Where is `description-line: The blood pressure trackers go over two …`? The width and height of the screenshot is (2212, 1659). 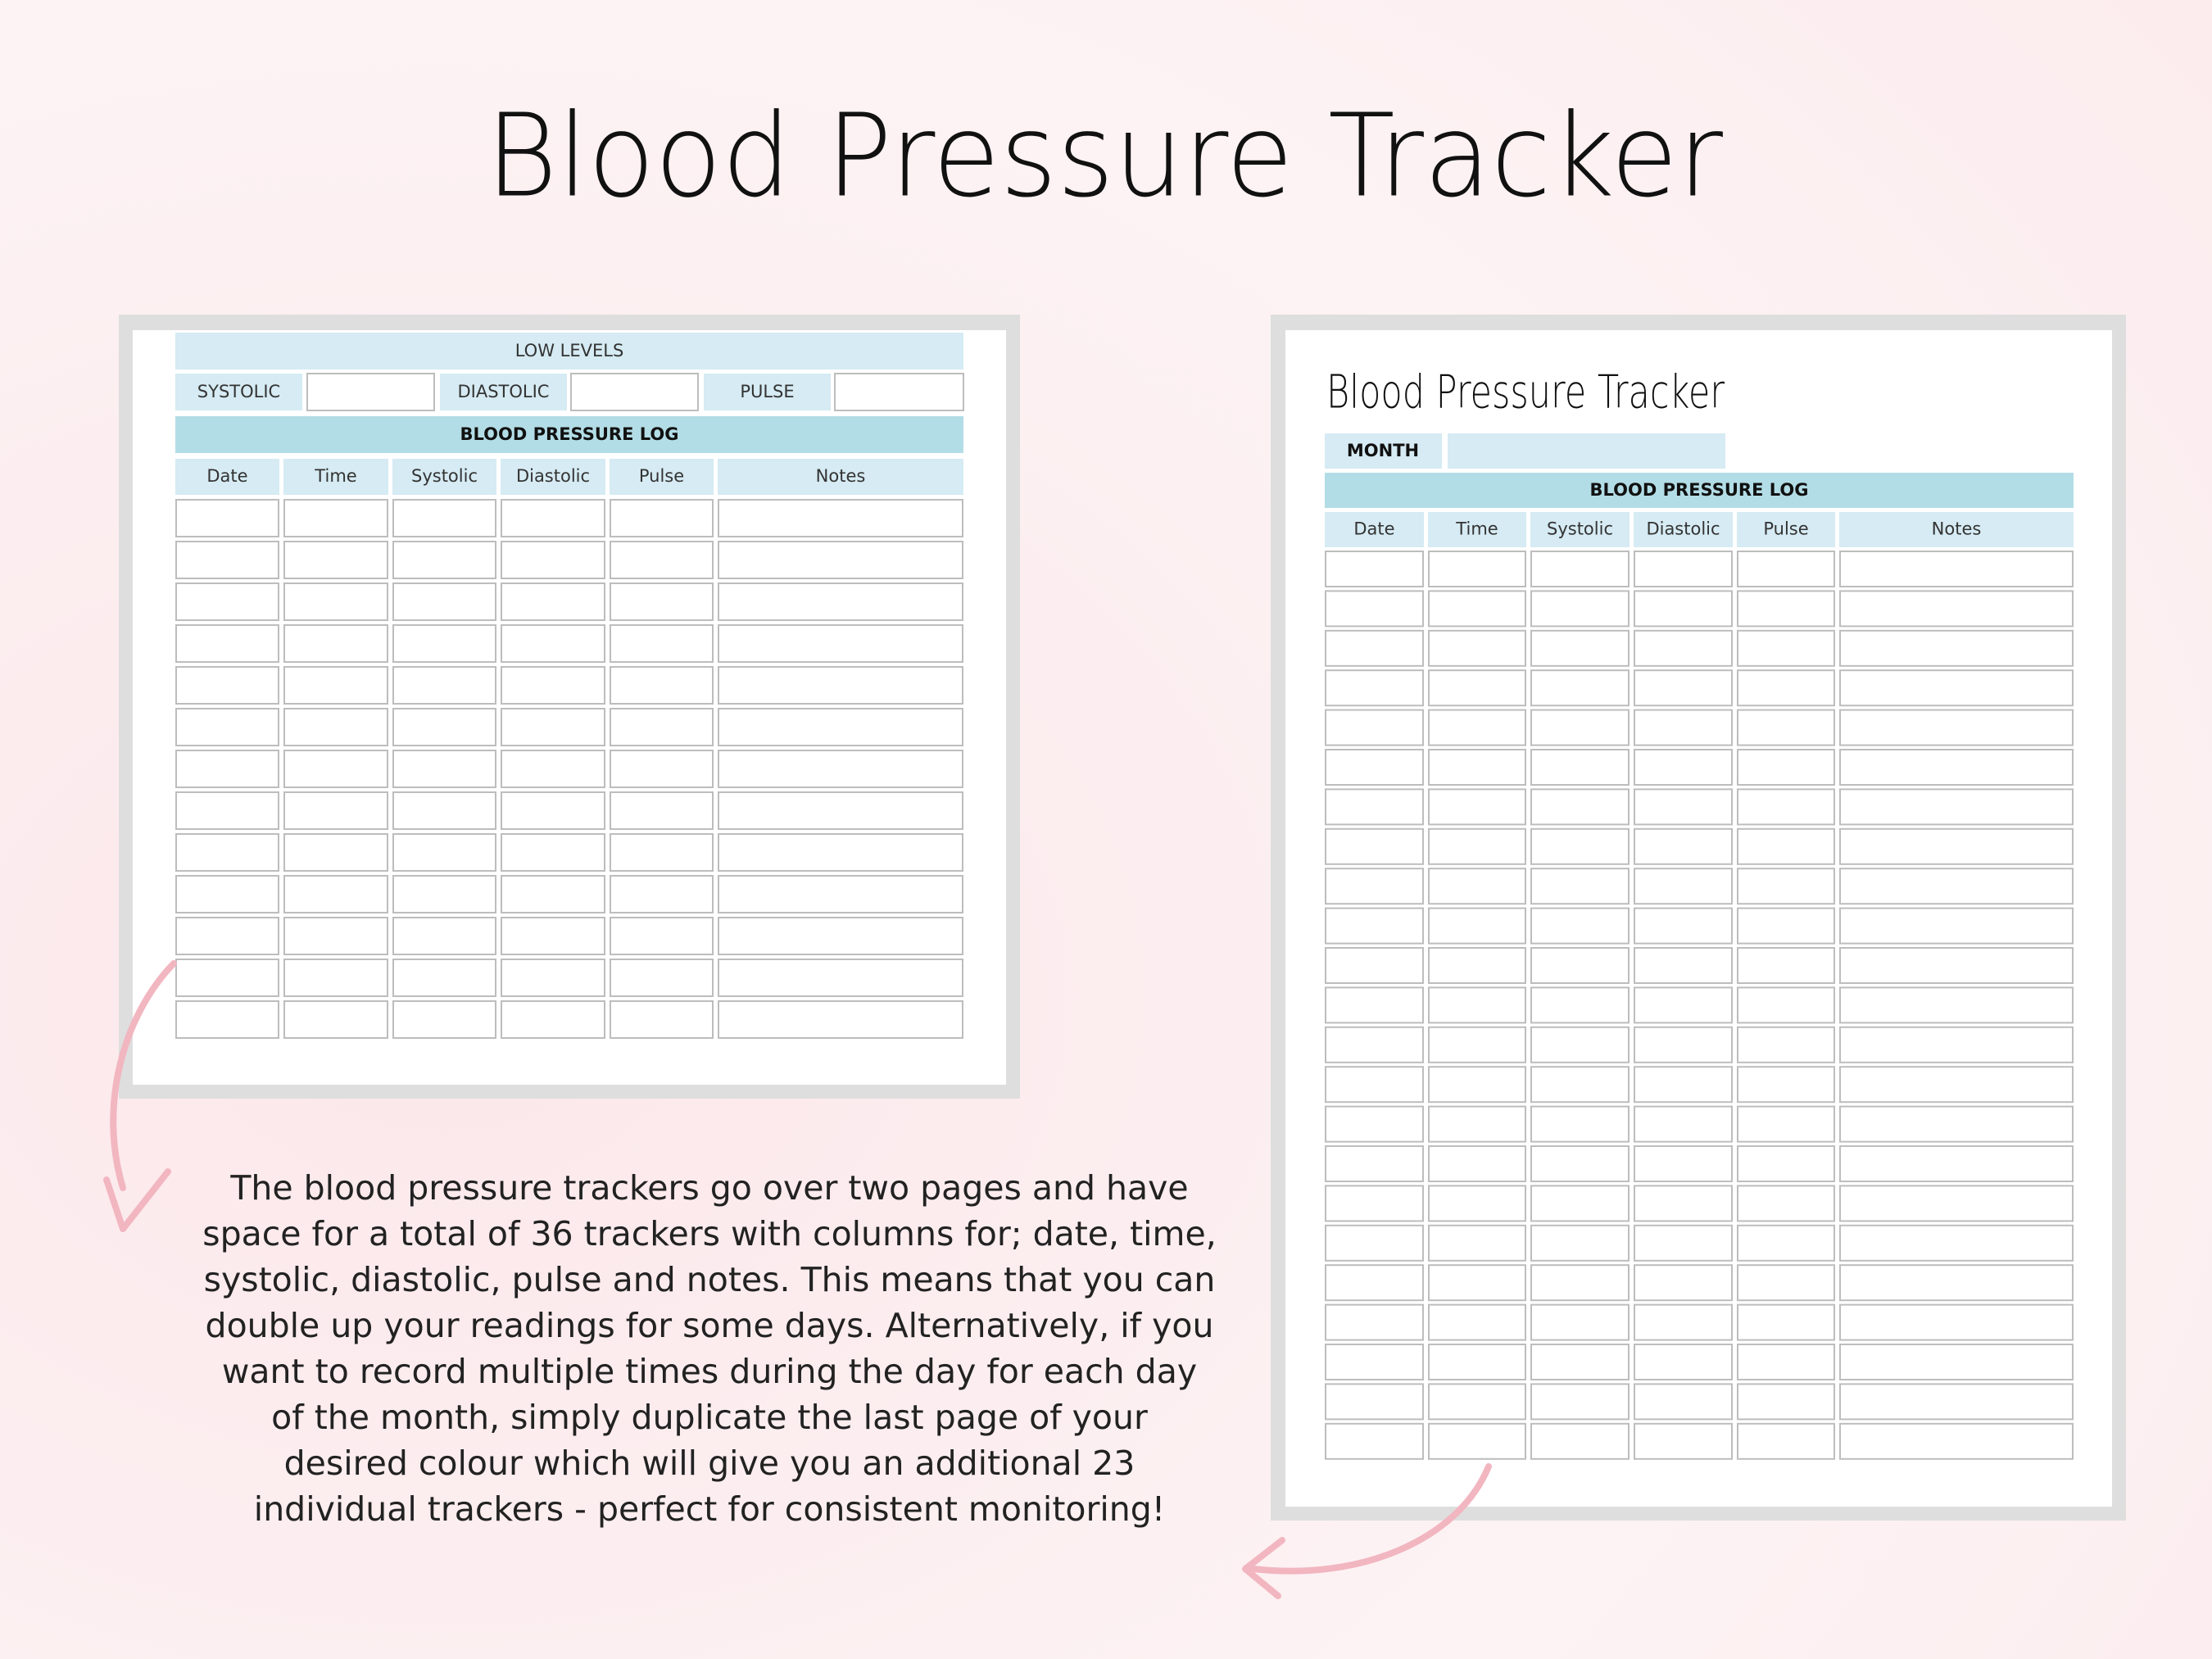
description-line: The blood pressure trackers go over two … is located at coordinates (708, 1188).